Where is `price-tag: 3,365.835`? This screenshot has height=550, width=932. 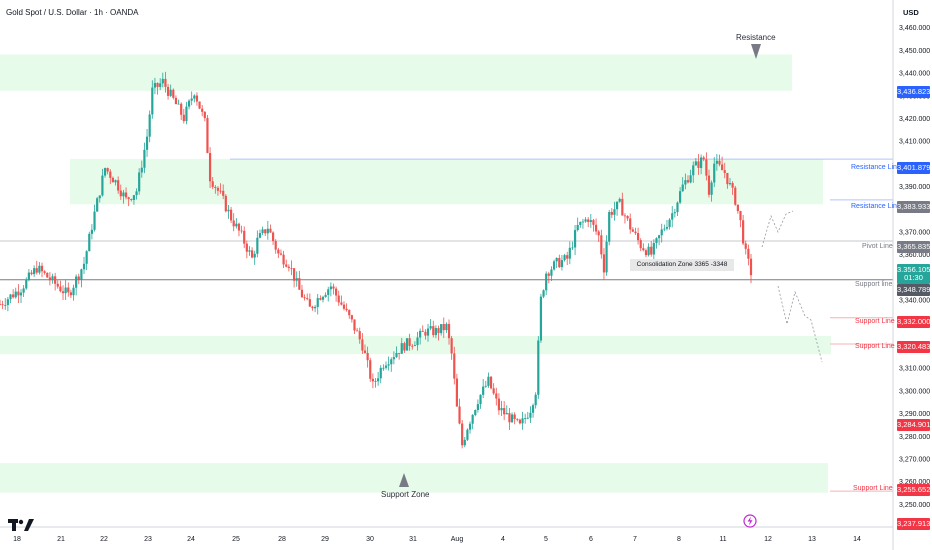
price-tag: 3,365.835 is located at coordinates (914, 247).